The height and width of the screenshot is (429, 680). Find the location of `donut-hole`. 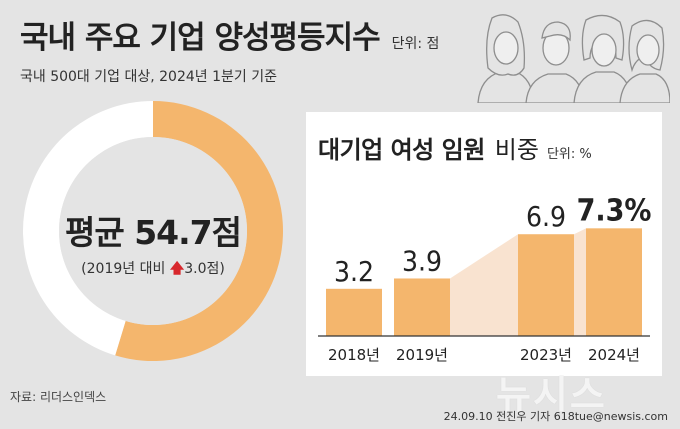

donut-hole is located at coordinates (153, 231).